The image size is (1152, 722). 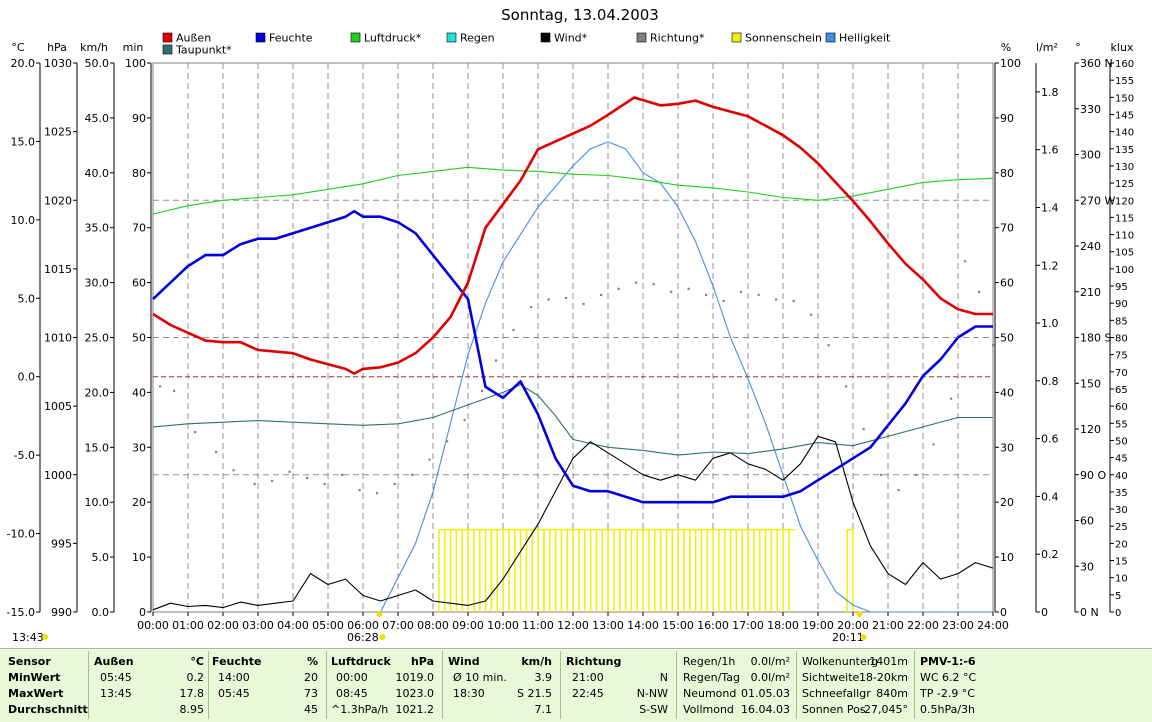 I want to click on series-sonnenschein, so click(x=646, y=570).